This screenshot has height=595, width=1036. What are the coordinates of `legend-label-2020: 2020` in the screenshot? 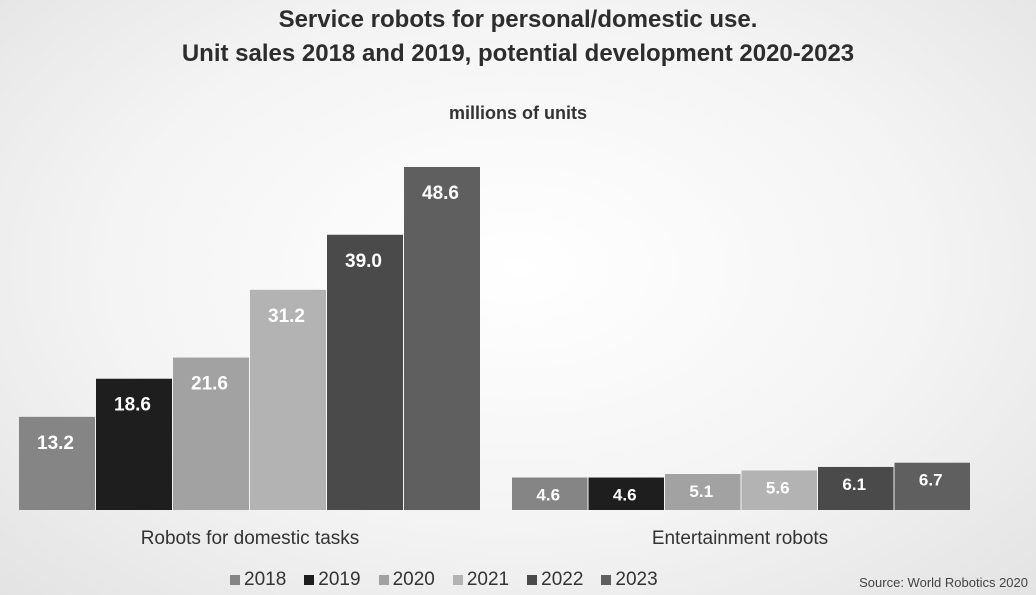 It's located at (413, 579).